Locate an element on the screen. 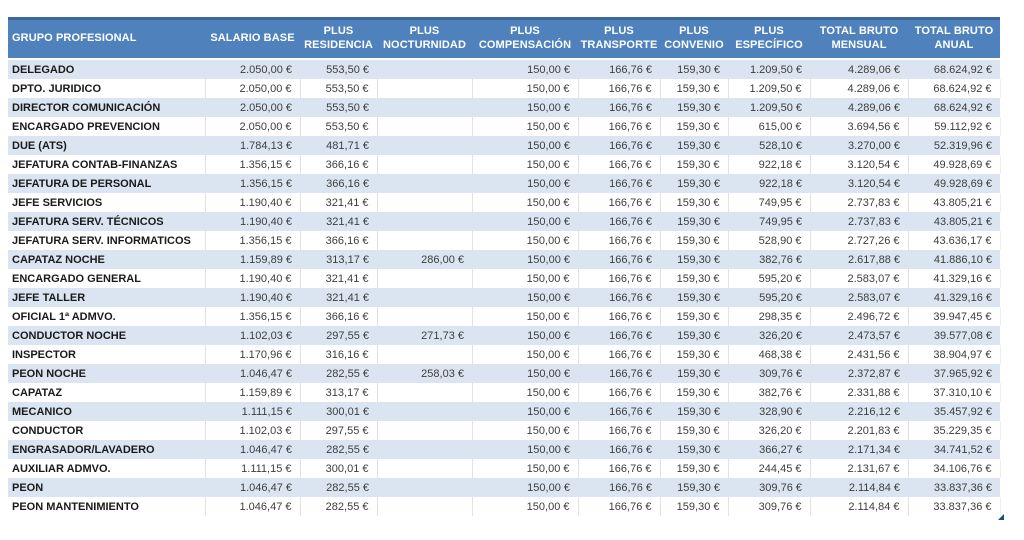  cell-total-bruto-mensual: 2.431,56 € is located at coordinates (859, 354).